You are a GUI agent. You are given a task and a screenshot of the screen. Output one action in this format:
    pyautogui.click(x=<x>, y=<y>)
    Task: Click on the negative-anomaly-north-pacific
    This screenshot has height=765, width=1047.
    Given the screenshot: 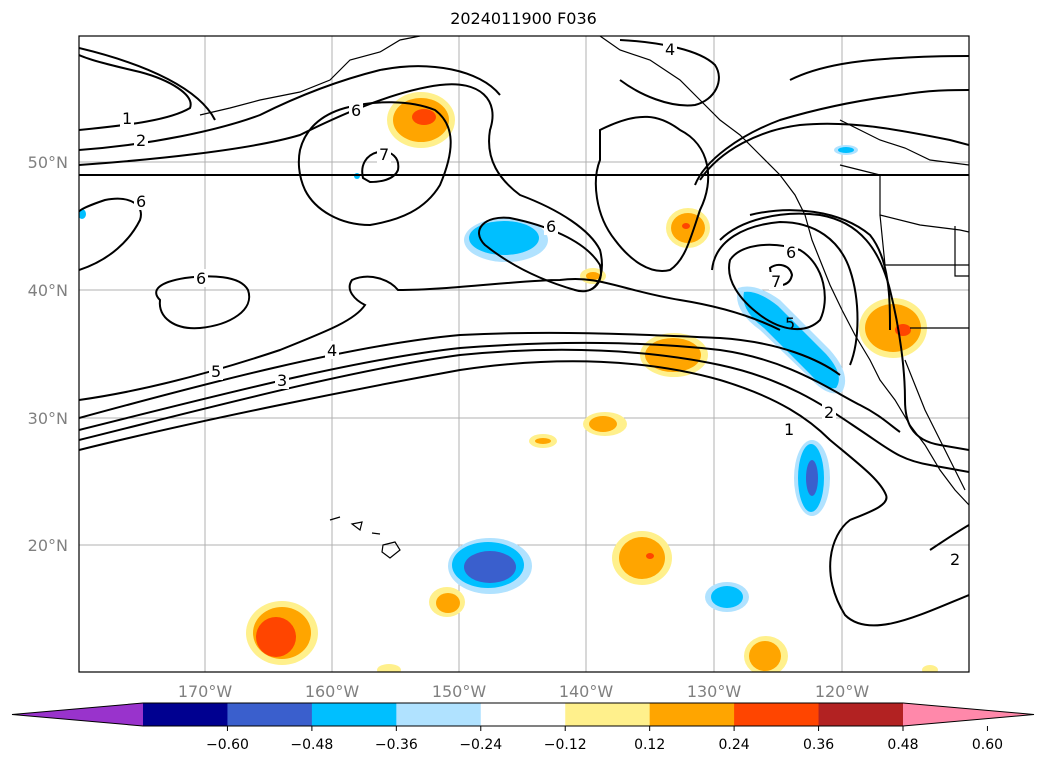 What is the action you would take?
    pyautogui.click(x=506, y=240)
    